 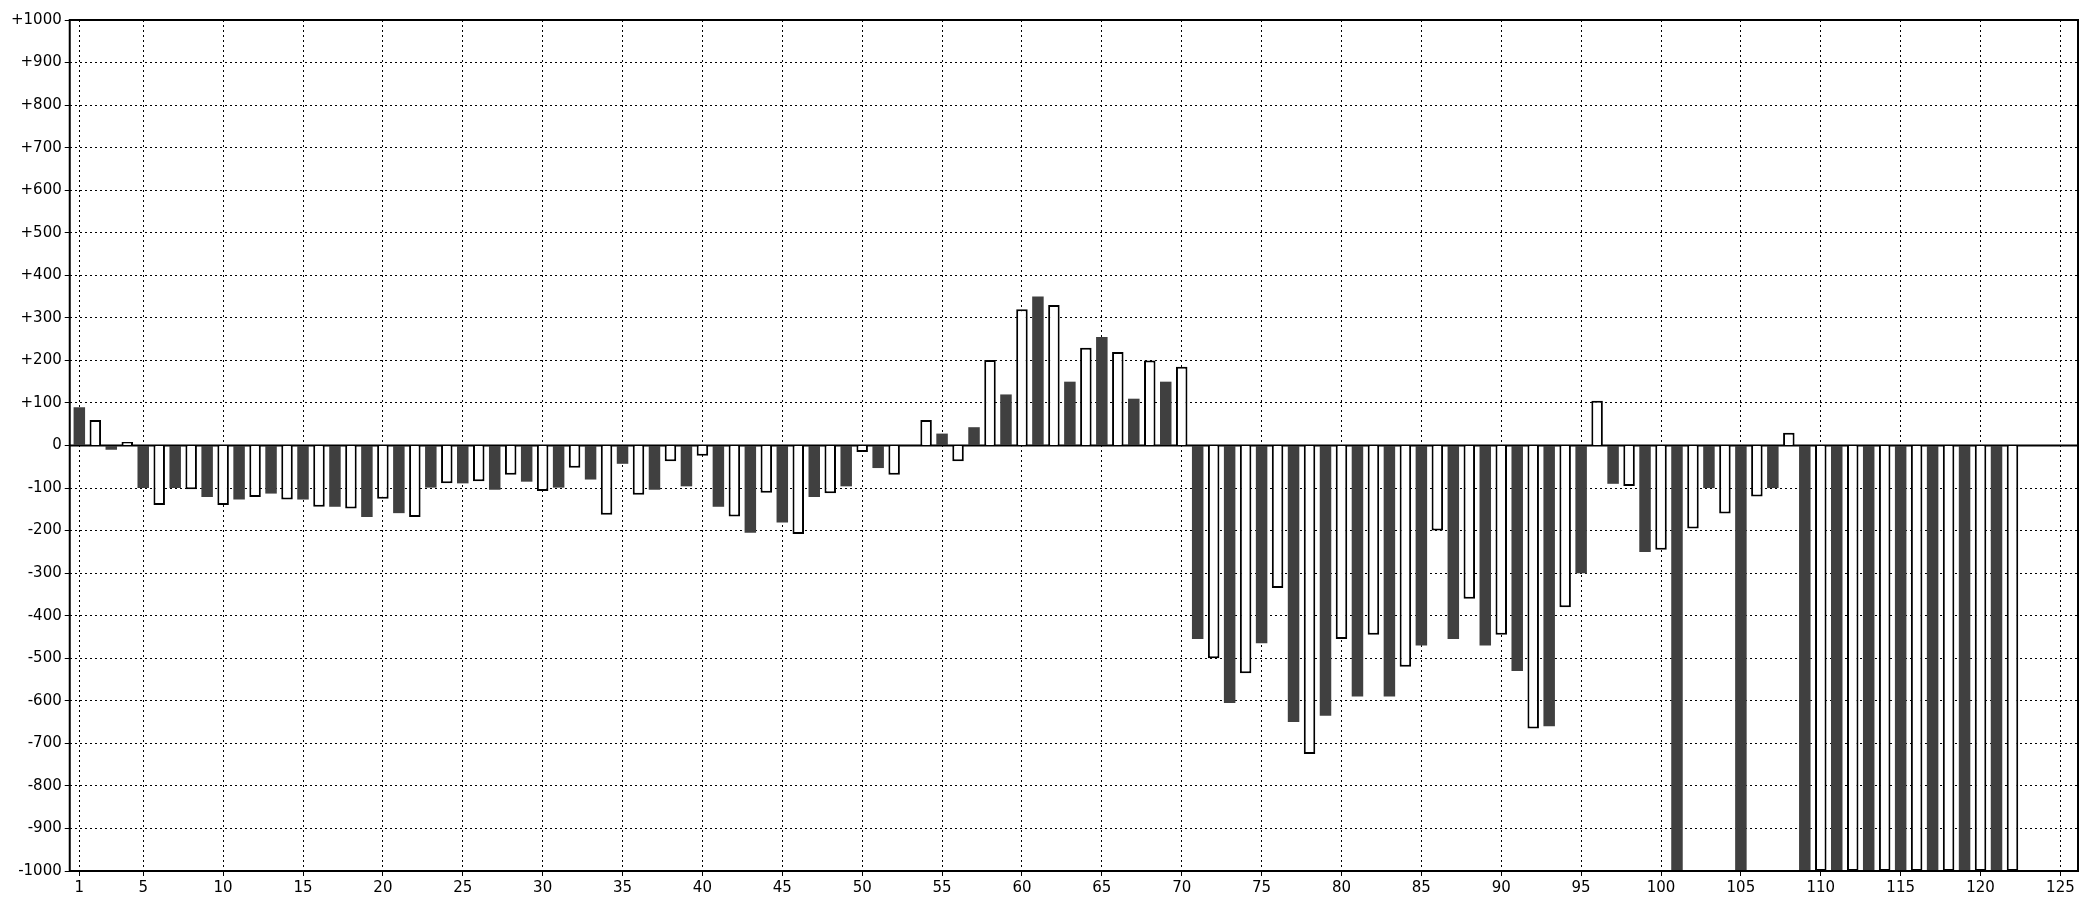 What do you see at coordinates (41, 61) in the screenshot?
I see `y-tick-label: +900` at bounding box center [41, 61].